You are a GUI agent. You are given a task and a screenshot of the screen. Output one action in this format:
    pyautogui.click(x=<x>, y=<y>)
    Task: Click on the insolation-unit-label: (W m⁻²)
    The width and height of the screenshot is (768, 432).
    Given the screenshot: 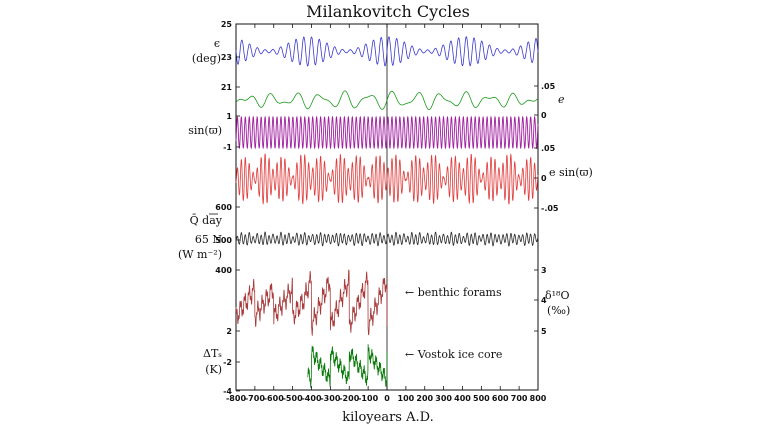 What is the action you would take?
    pyautogui.click(x=200, y=254)
    